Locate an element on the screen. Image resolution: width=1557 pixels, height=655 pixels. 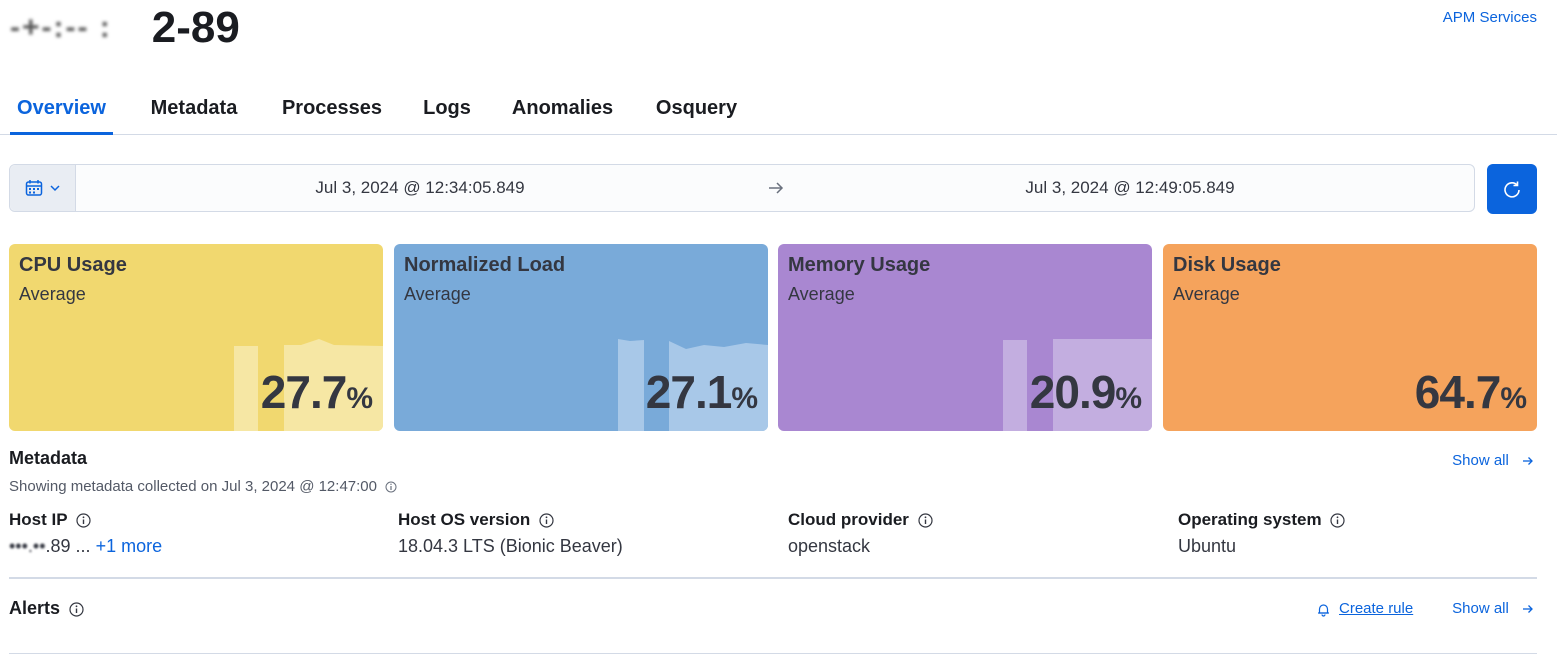
kpi-normalized-load: Normalized Load Average 27.1% is located at coordinates (581, 337).